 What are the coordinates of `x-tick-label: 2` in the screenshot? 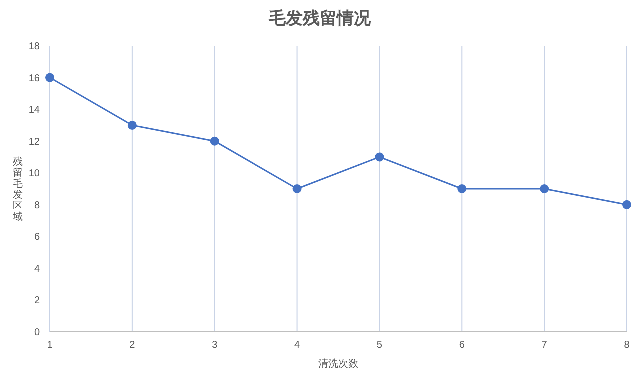 It's located at (133, 345).